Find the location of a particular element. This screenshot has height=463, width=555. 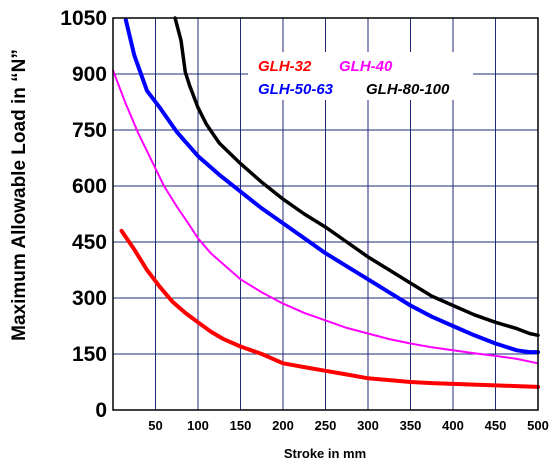

x-axis-label: Stroke in mm is located at coordinates (325, 453).